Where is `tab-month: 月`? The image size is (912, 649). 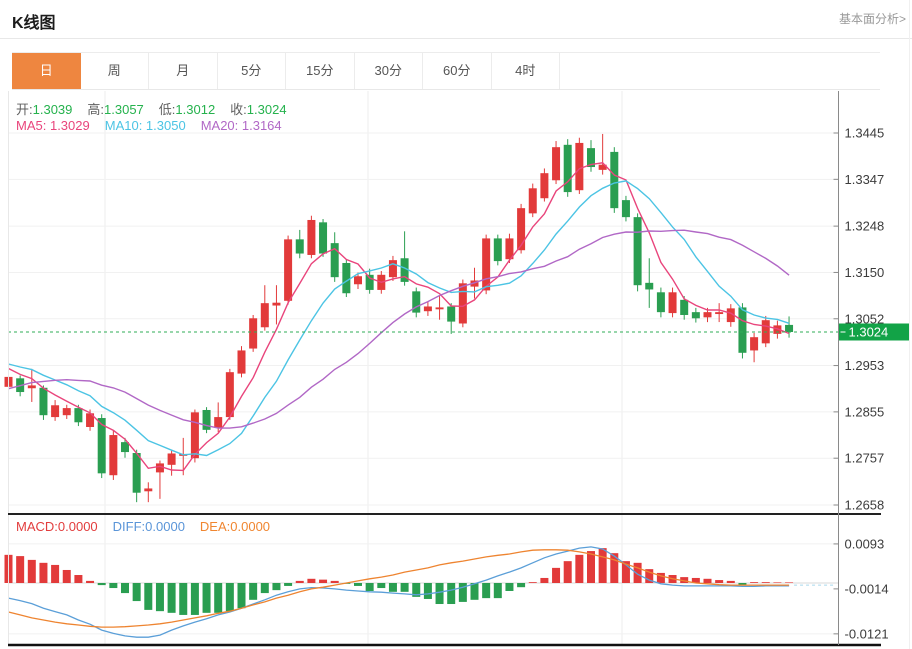 tab-month: 月 is located at coordinates (183, 71).